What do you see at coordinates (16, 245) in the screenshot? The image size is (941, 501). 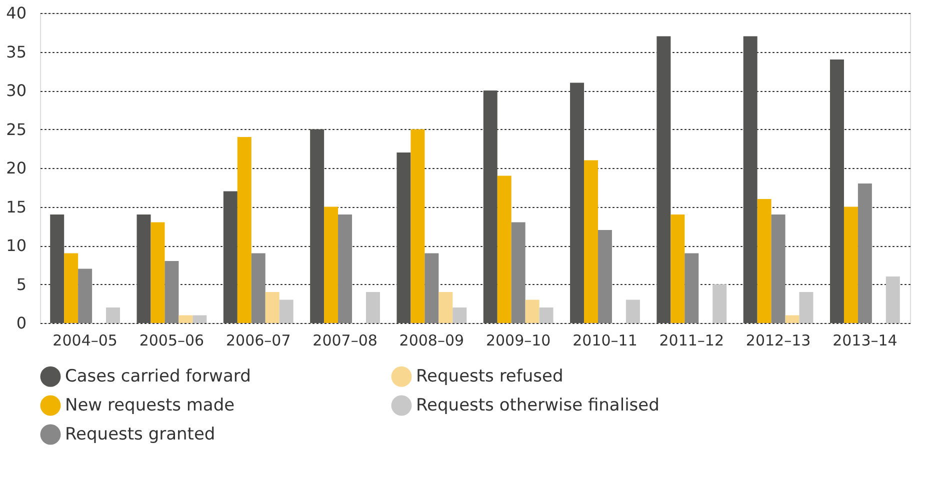 I see `y-tick-label: 10` at bounding box center [16, 245].